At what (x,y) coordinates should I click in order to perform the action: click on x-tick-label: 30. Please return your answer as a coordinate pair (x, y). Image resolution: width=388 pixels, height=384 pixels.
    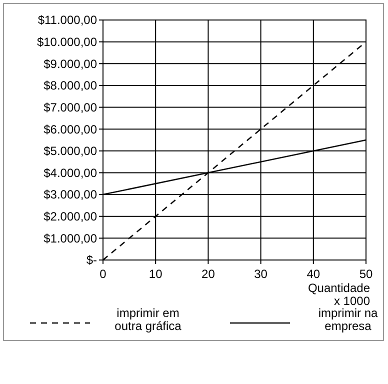
    Looking at the image, I should click on (261, 274).